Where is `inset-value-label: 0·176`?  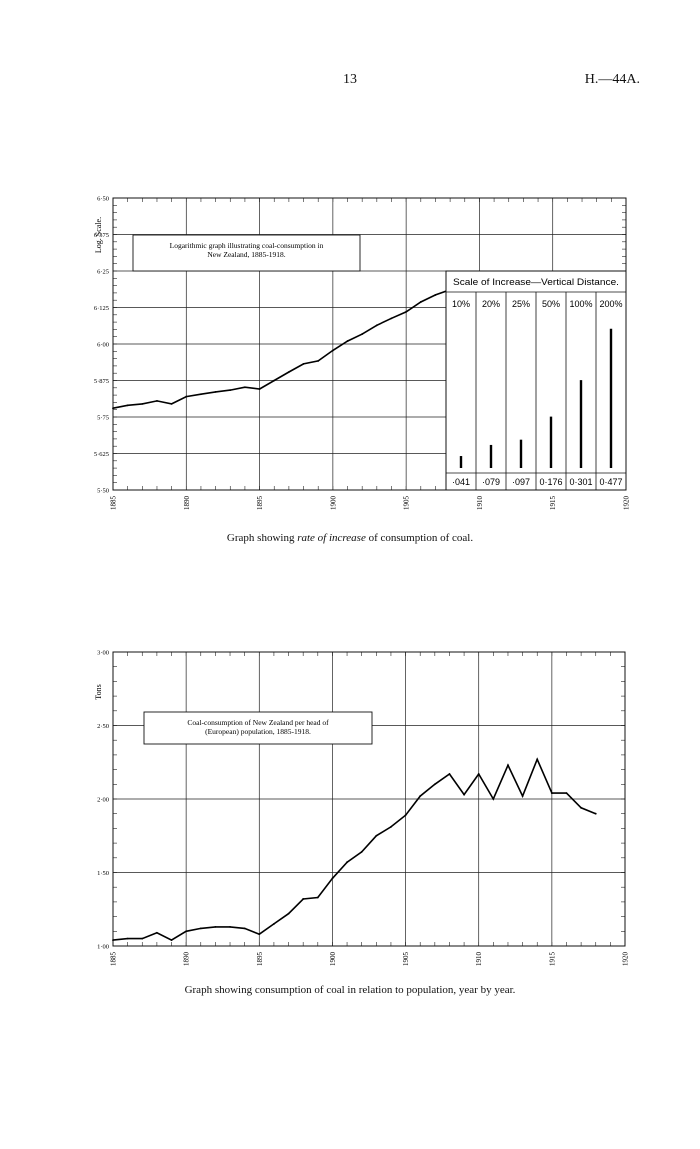
inset-value-label: 0·176 is located at coordinates (550, 482).